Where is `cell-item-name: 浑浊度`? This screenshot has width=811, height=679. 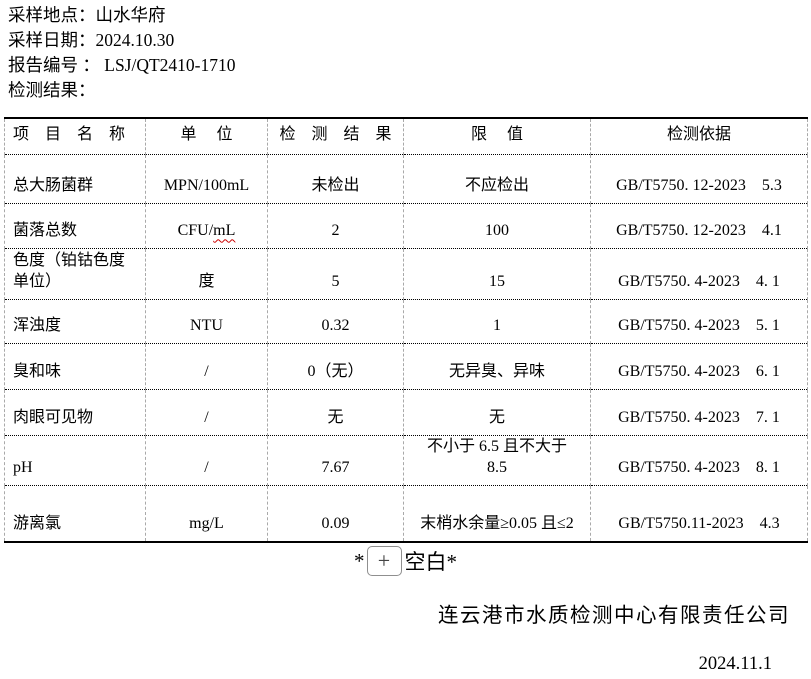
cell-item-name: 浑浊度 is located at coordinates (75, 321).